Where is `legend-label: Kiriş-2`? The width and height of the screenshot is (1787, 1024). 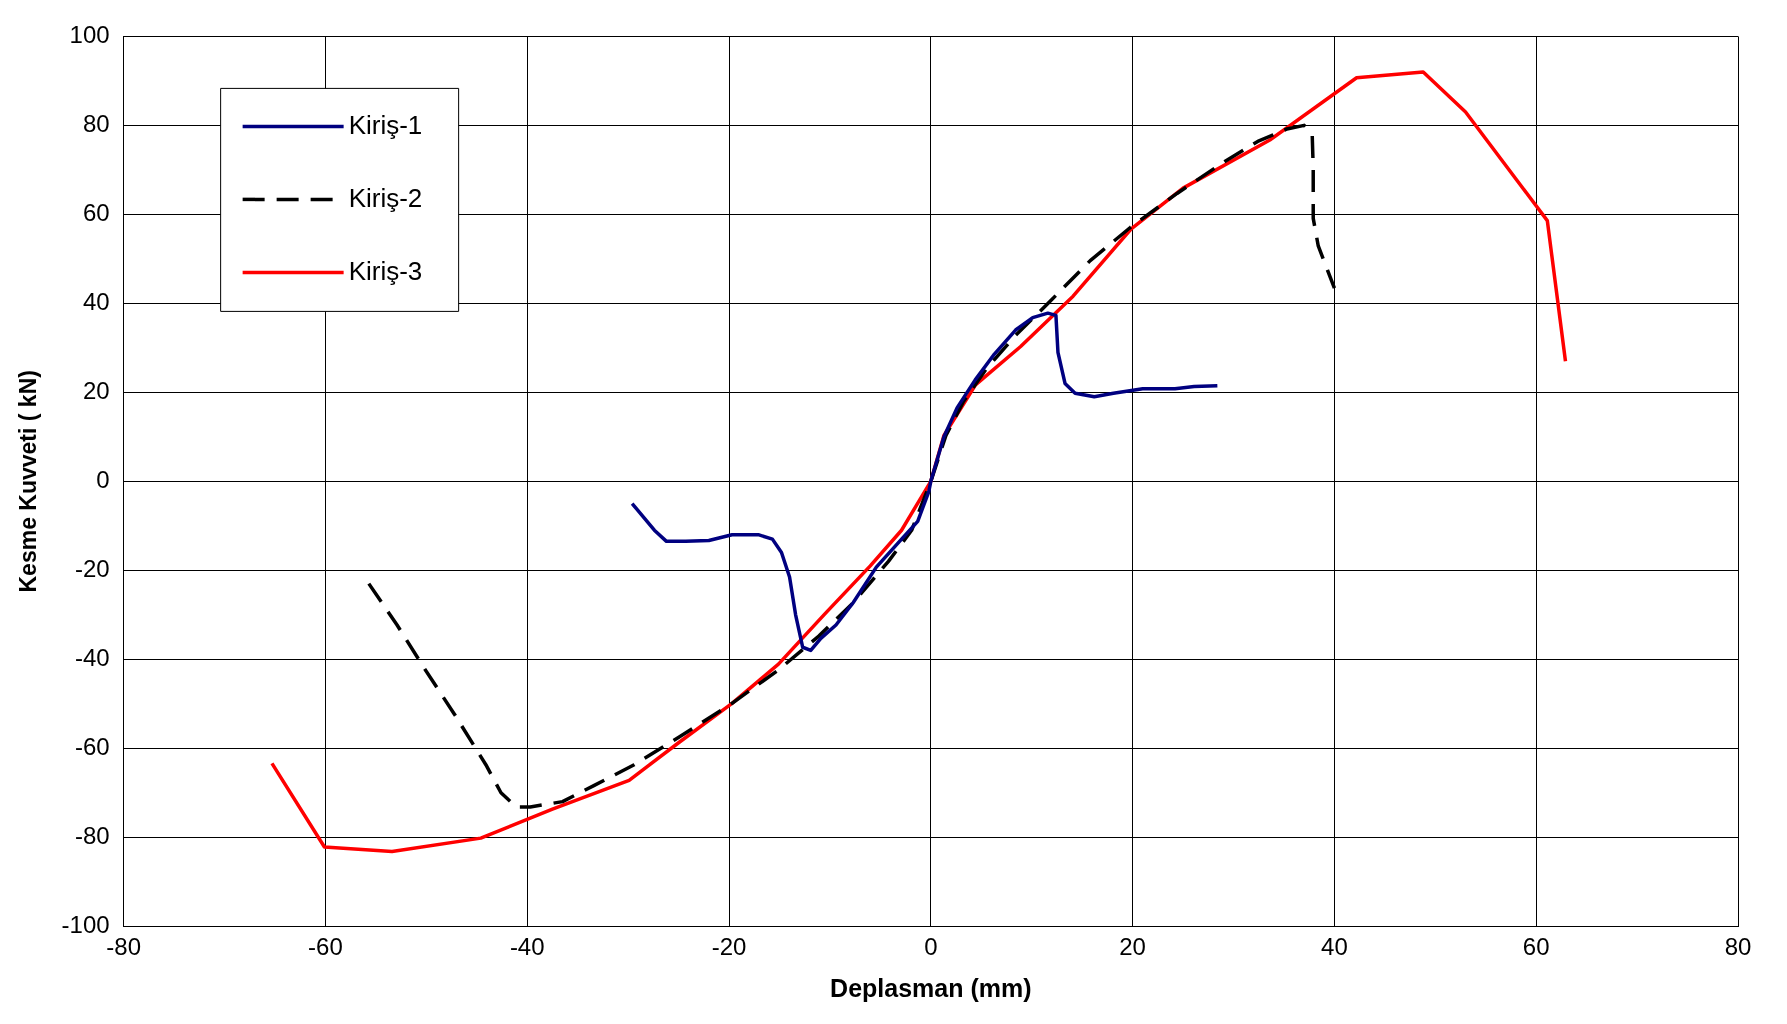 legend-label: Kiriş-2 is located at coordinates (385, 197).